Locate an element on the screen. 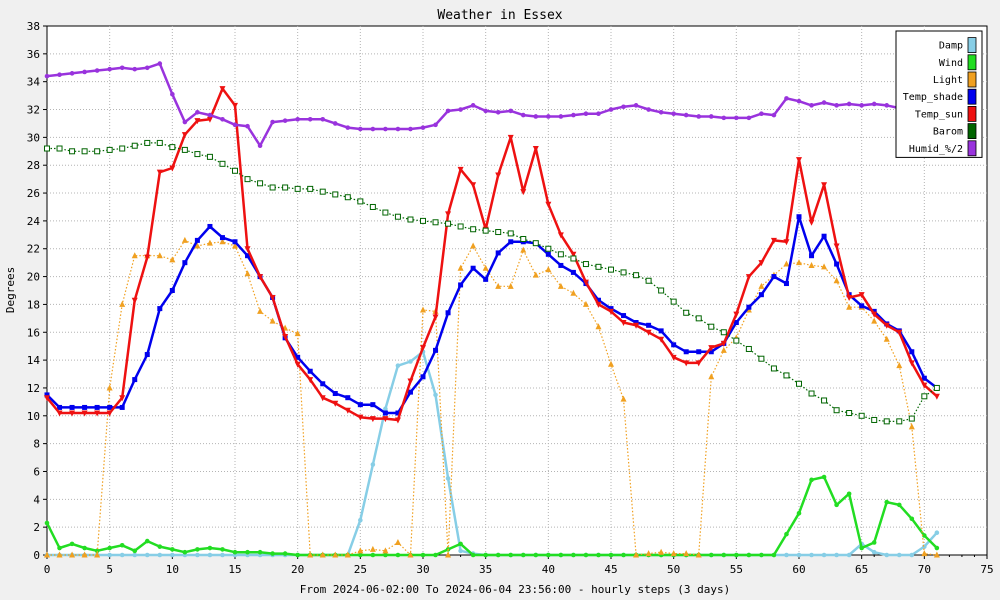 This screenshot has height=600, width=1000. x-tick-label: 40 is located at coordinates (548, 569).